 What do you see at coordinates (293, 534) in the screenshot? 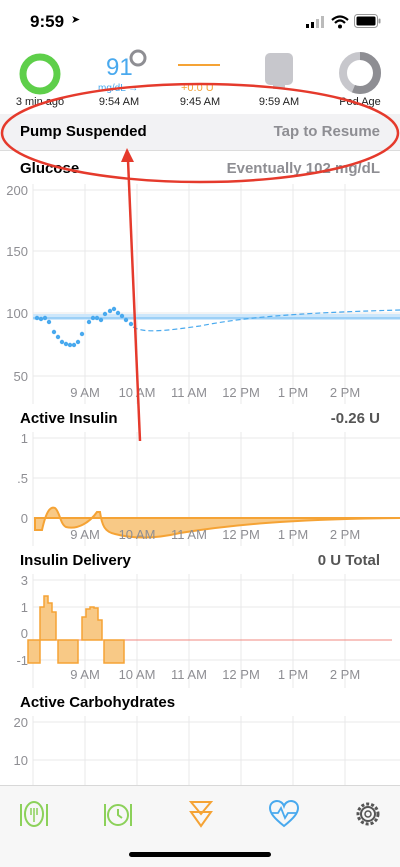
I see `insulin-x-tick: 1 PM` at bounding box center [293, 534].